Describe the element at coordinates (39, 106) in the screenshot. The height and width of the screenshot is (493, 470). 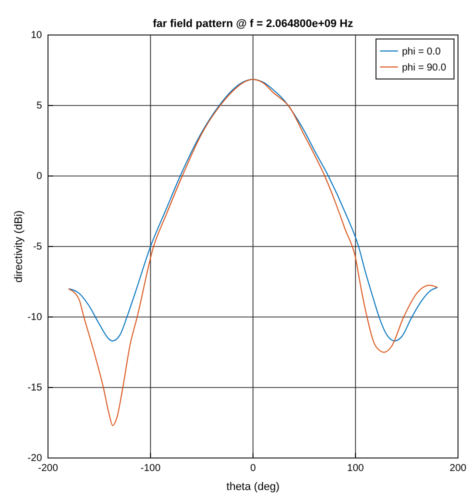
I see `y-tick-label: 5` at that location.